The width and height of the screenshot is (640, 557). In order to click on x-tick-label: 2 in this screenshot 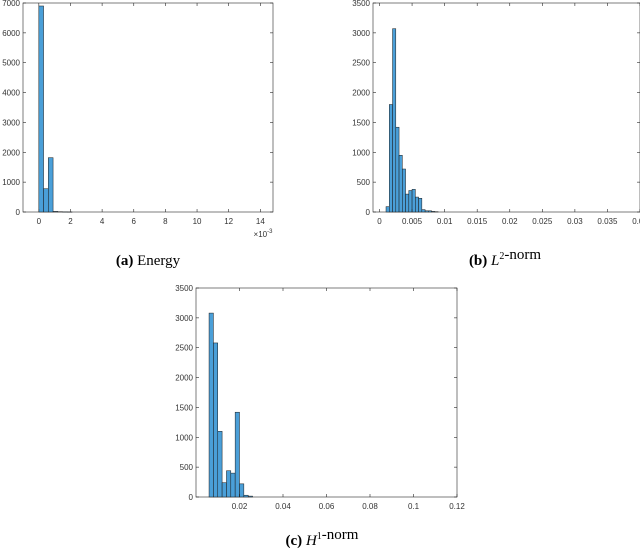, I will do `click(70, 221)`.